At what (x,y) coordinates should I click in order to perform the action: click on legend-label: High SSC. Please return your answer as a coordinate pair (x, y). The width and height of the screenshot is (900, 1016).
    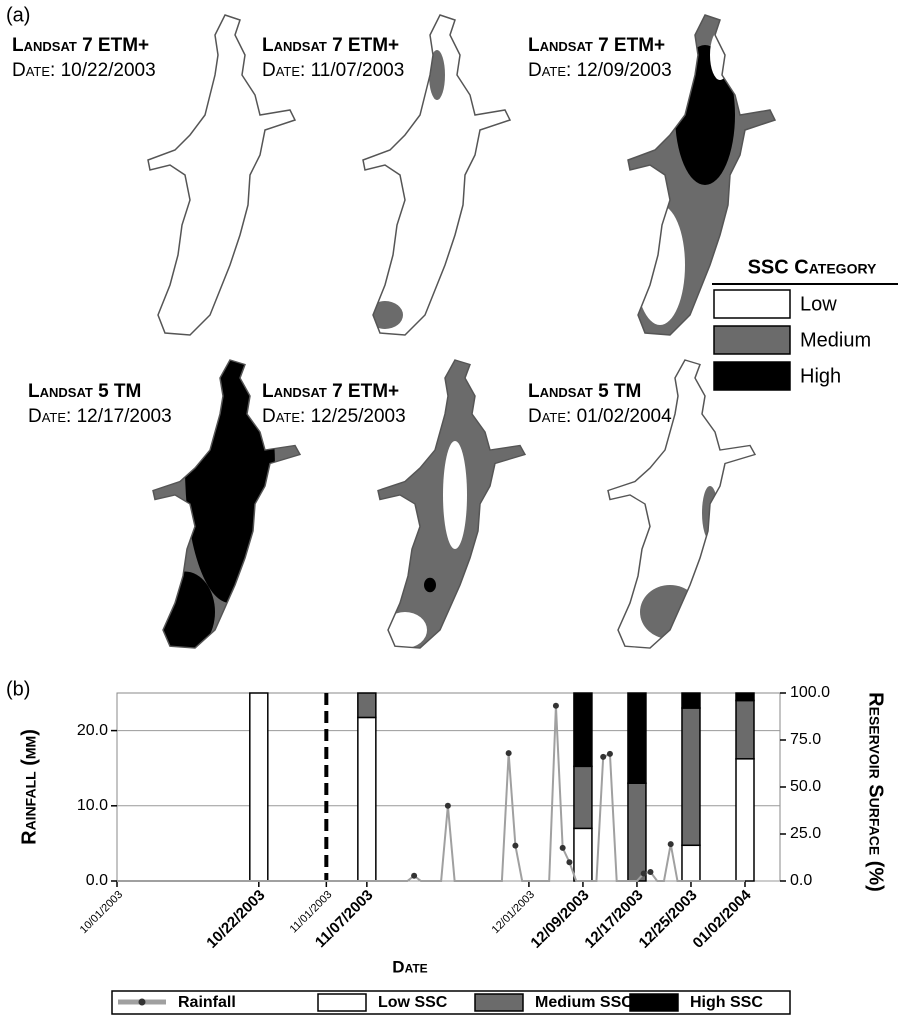
    Looking at the image, I should click on (726, 1002).